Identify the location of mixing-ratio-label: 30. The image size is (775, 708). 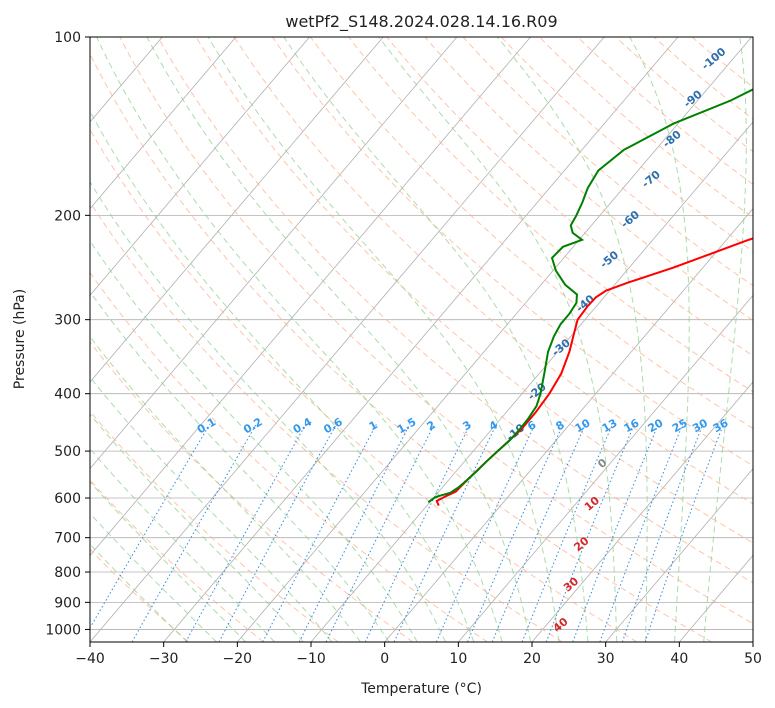
(700, 425).